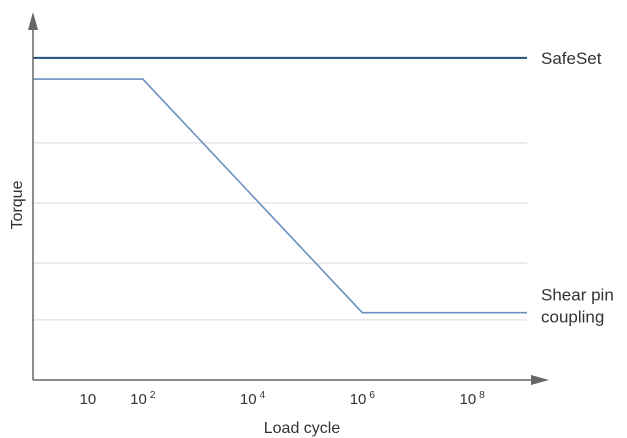  I want to click on y-axis-label: Torque, so click(17, 204).